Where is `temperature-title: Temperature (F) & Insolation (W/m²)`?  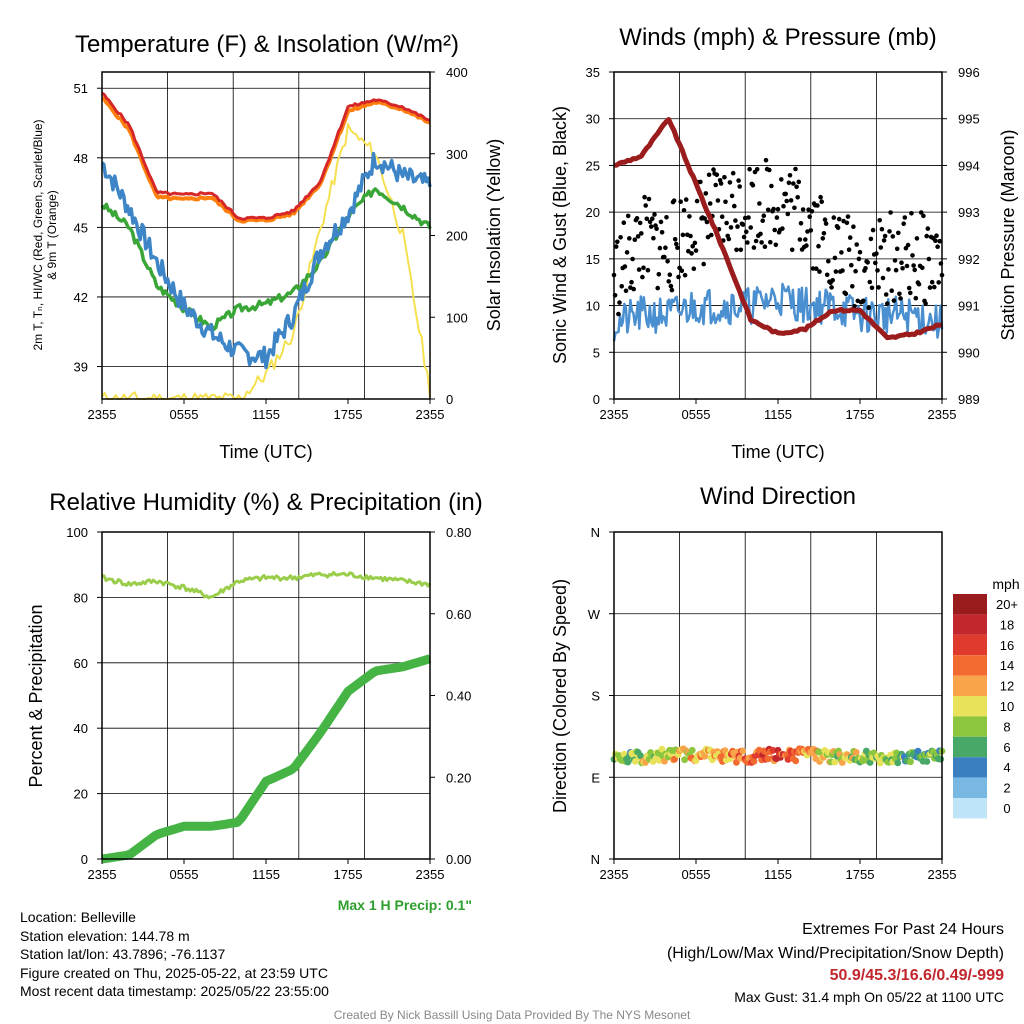 temperature-title: Temperature (F) & Insolation (W/m²) is located at coordinates (267, 44).